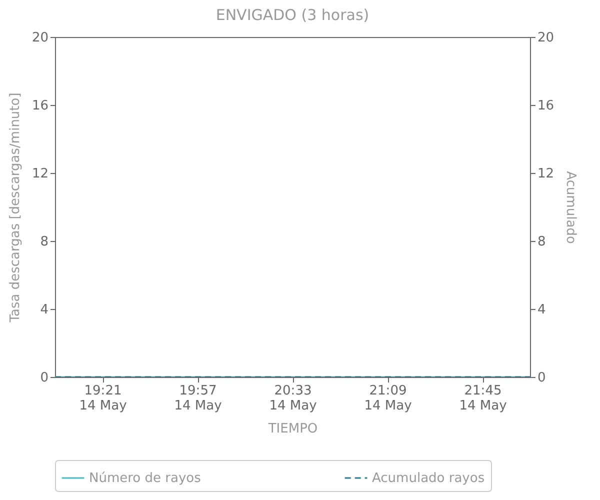 This screenshot has width=600, height=500. I want to click on y2-tick-label: 0, so click(542, 378).